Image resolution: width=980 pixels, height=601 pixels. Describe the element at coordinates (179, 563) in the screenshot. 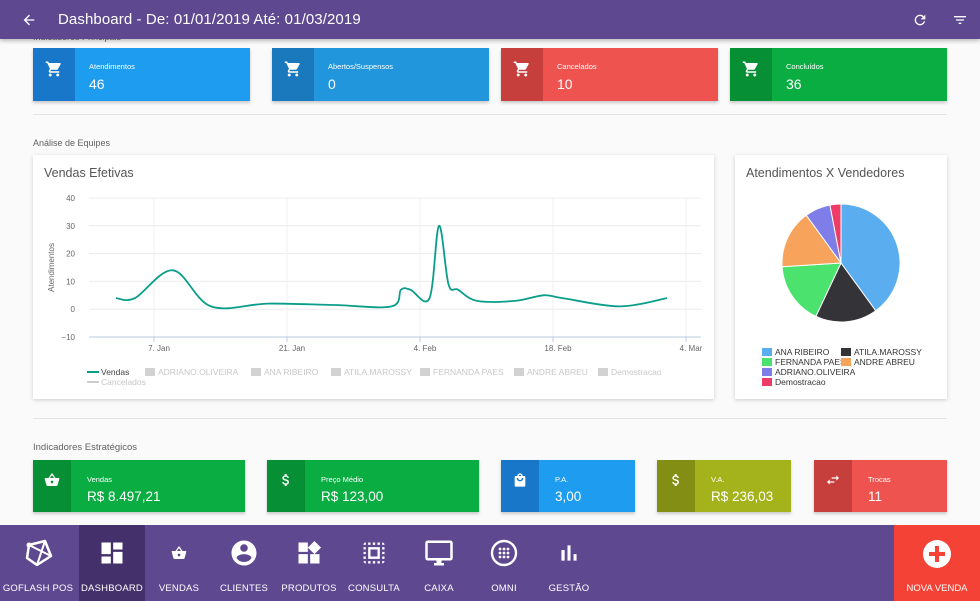

I see `nav-item-vendas: VENDAS` at that location.